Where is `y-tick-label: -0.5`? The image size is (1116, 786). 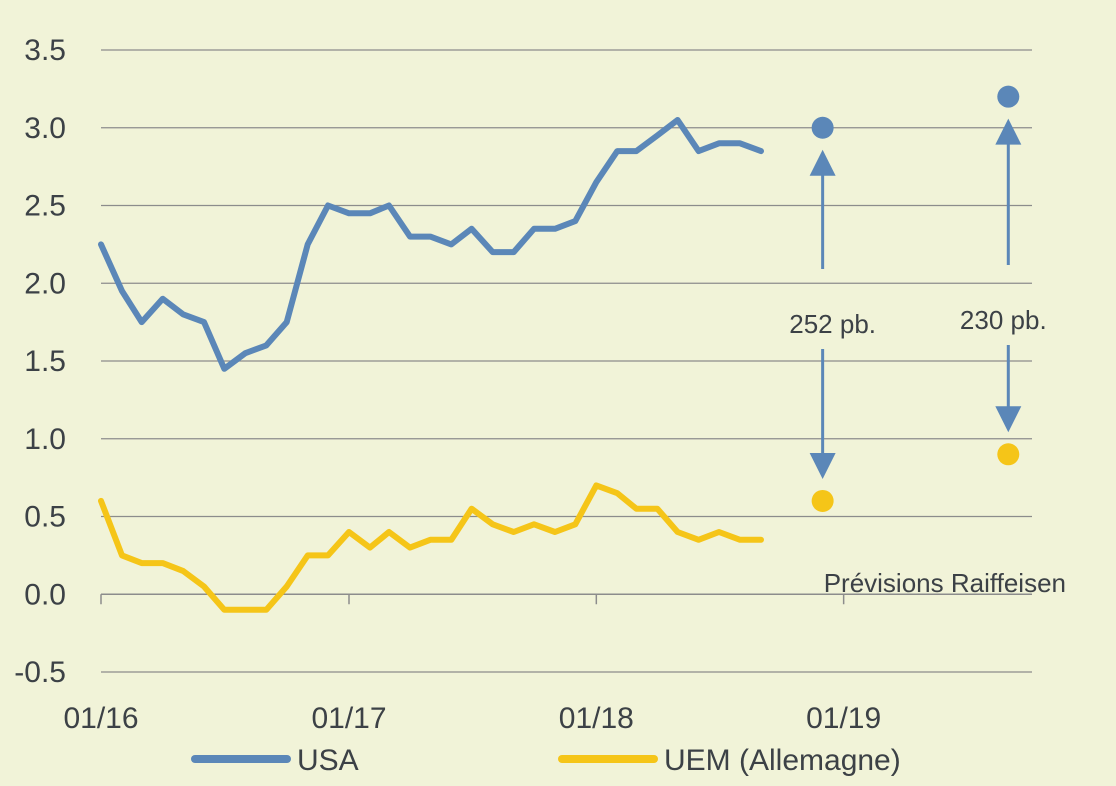 y-tick-label: -0.5 is located at coordinates (40, 672).